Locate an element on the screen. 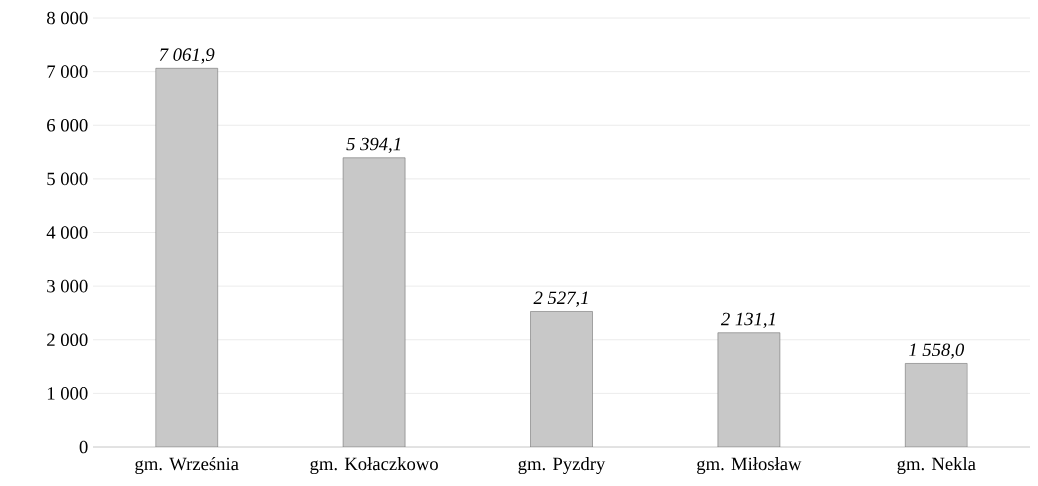 The width and height of the screenshot is (1038, 486). x-tick-label: gm. Miłosław is located at coordinates (749, 466).